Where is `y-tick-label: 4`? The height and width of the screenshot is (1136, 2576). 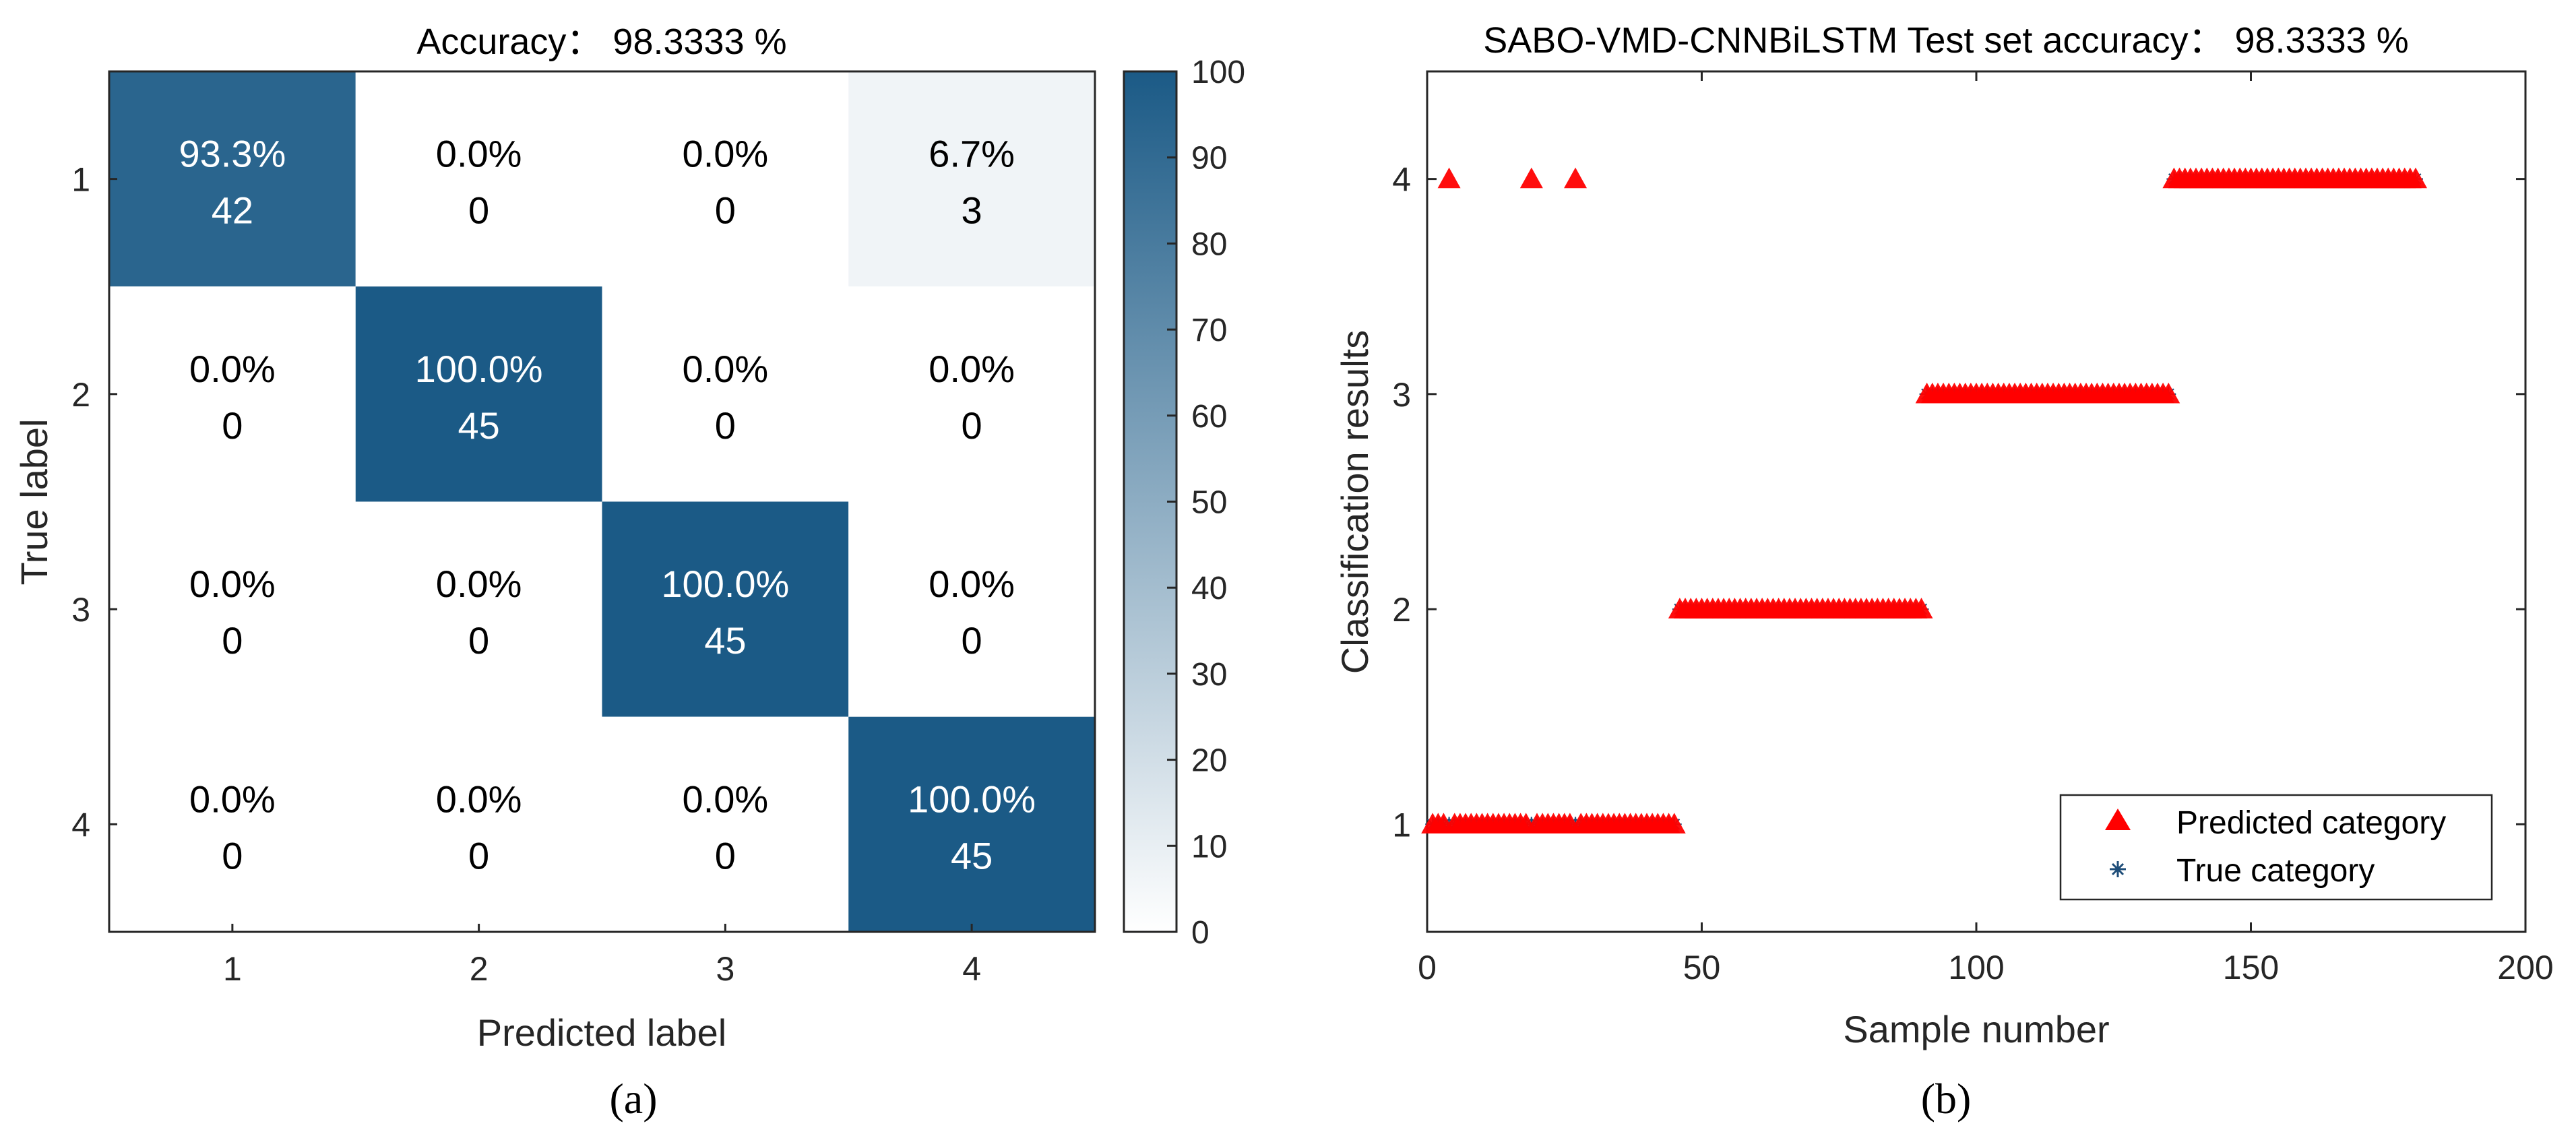 y-tick-label: 4 is located at coordinates (80, 825).